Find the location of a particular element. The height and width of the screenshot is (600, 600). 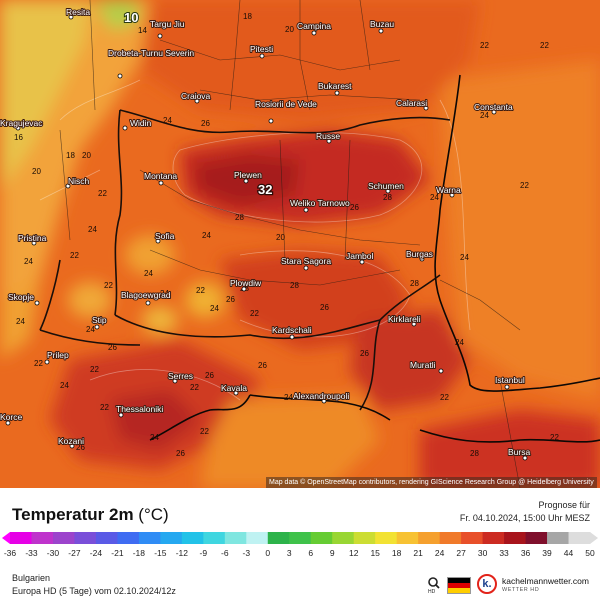

colorbar-tick-label: -12 is located at coordinates (181, 553).